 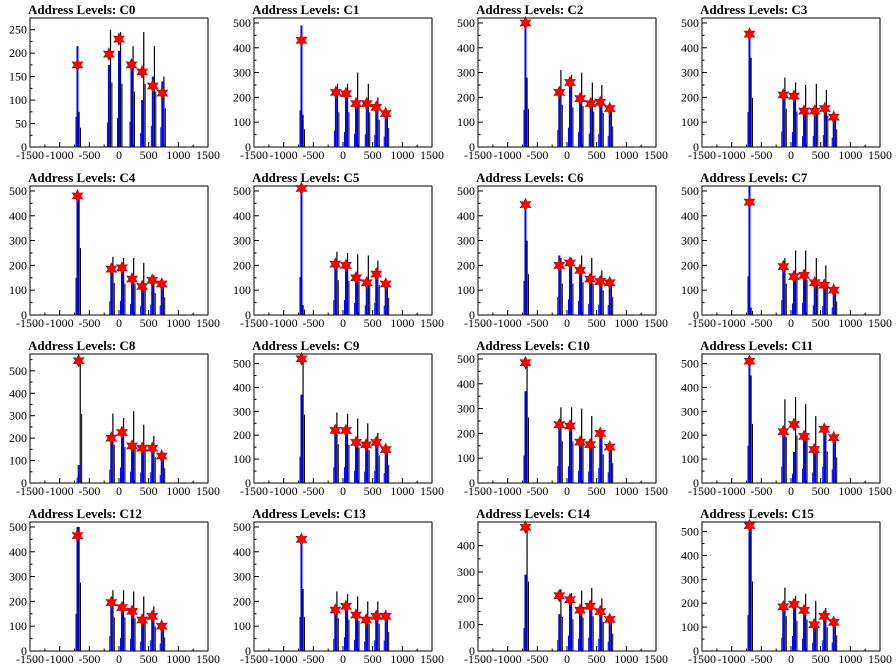 I want to click on panel-title: Address Levels: C3, so click(x=754, y=9).